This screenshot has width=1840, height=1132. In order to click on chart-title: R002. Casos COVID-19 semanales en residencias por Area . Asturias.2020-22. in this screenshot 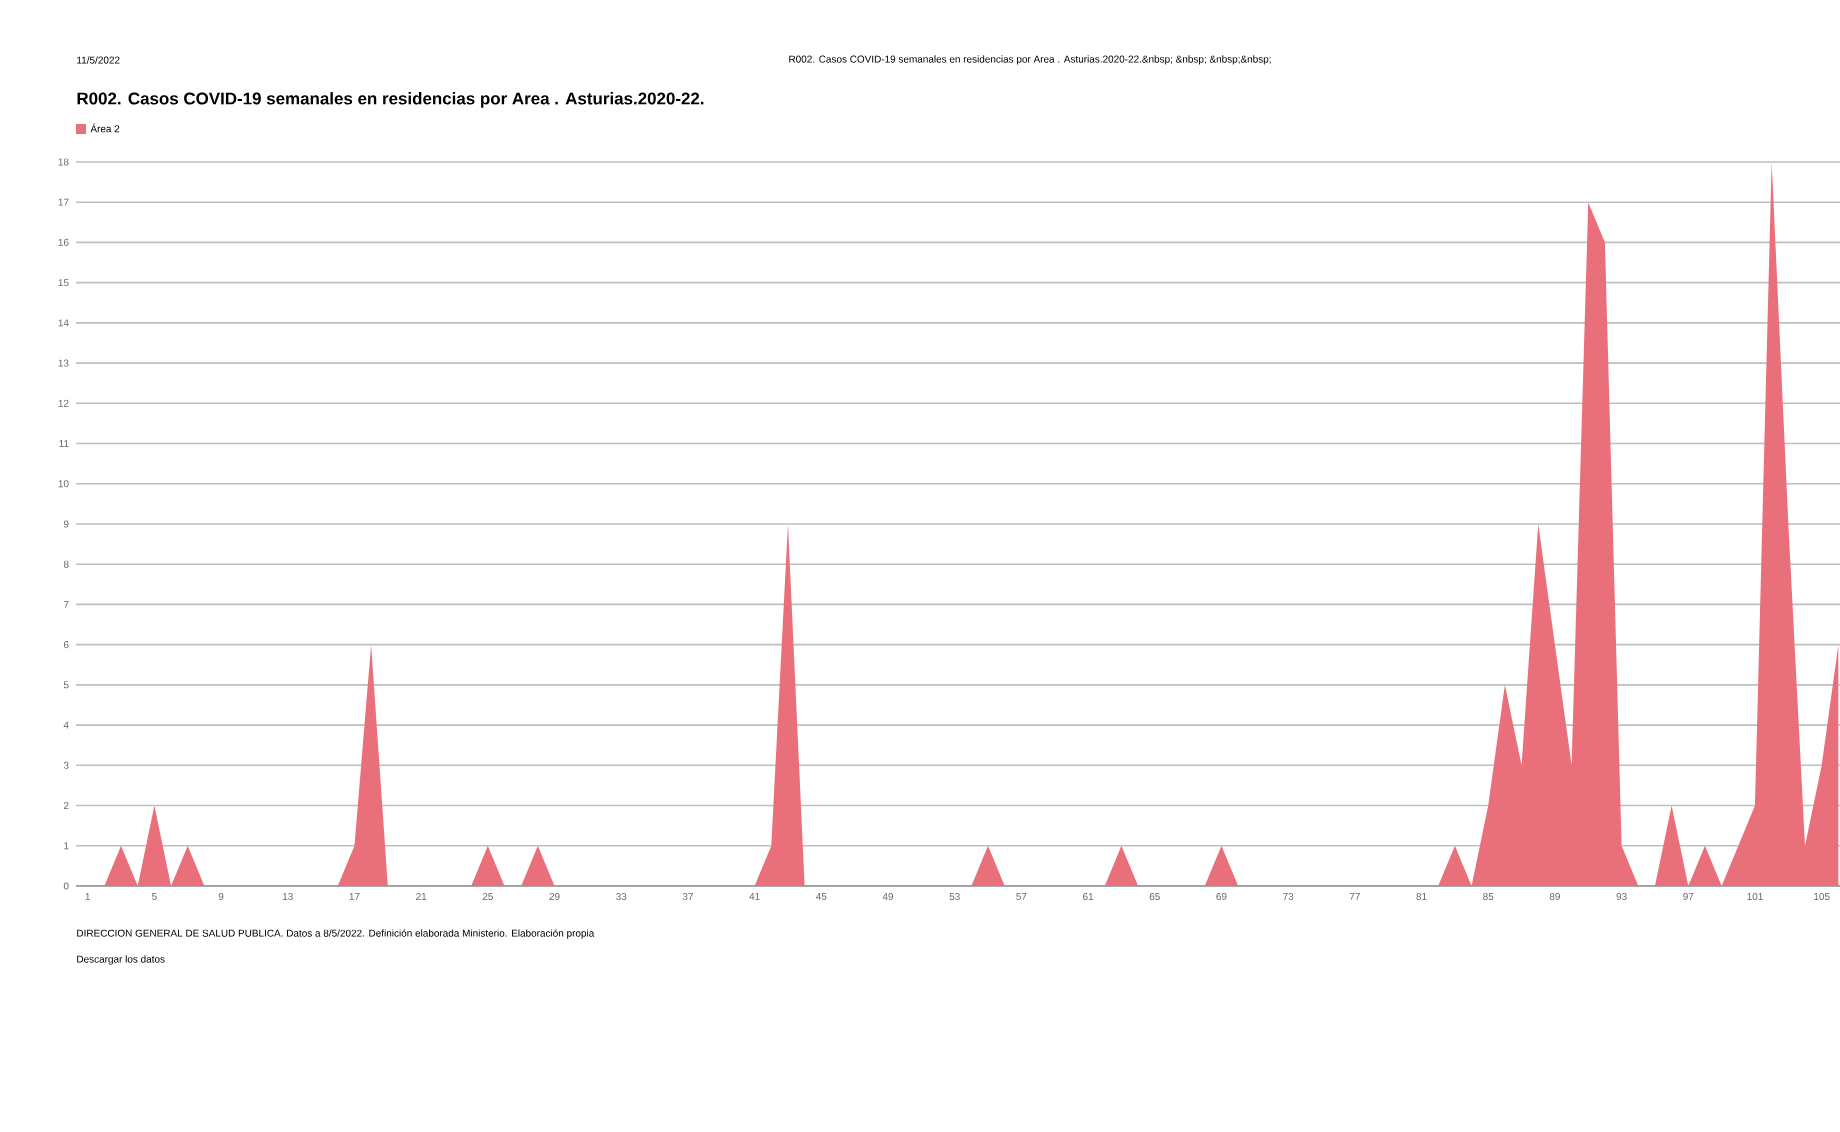, I will do `click(390, 100)`.